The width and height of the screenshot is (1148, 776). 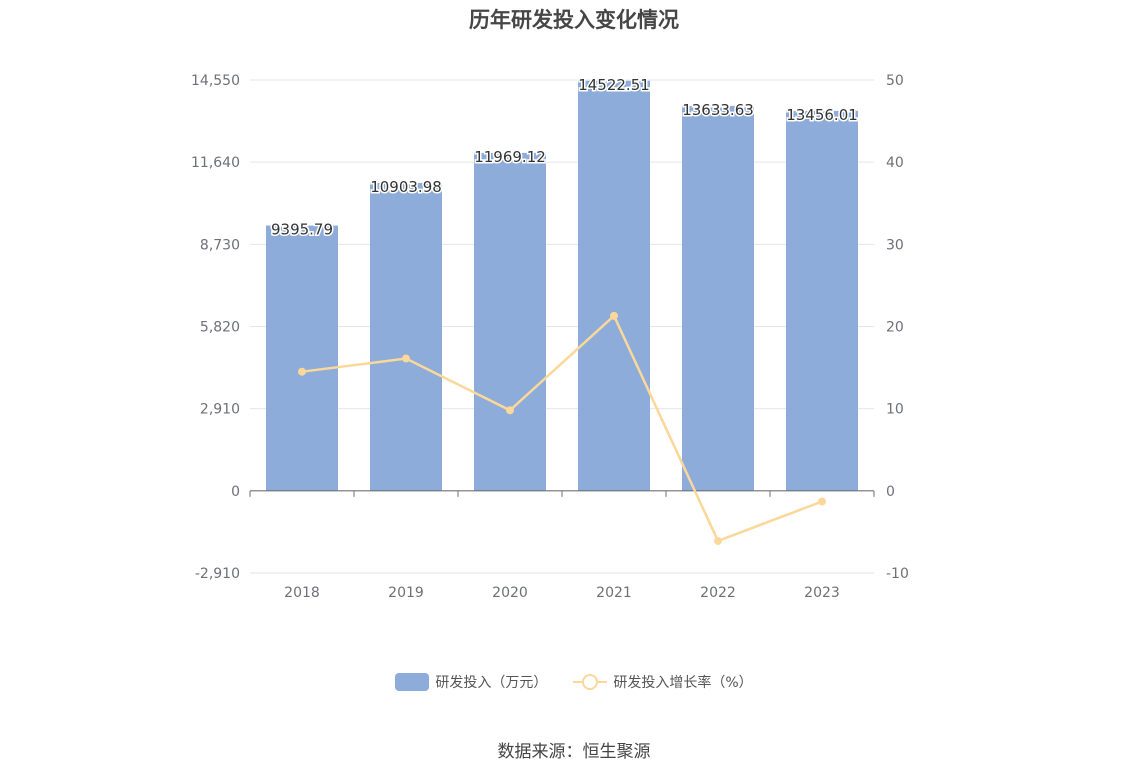 I want to click on growth-line, so click(x=562, y=428).